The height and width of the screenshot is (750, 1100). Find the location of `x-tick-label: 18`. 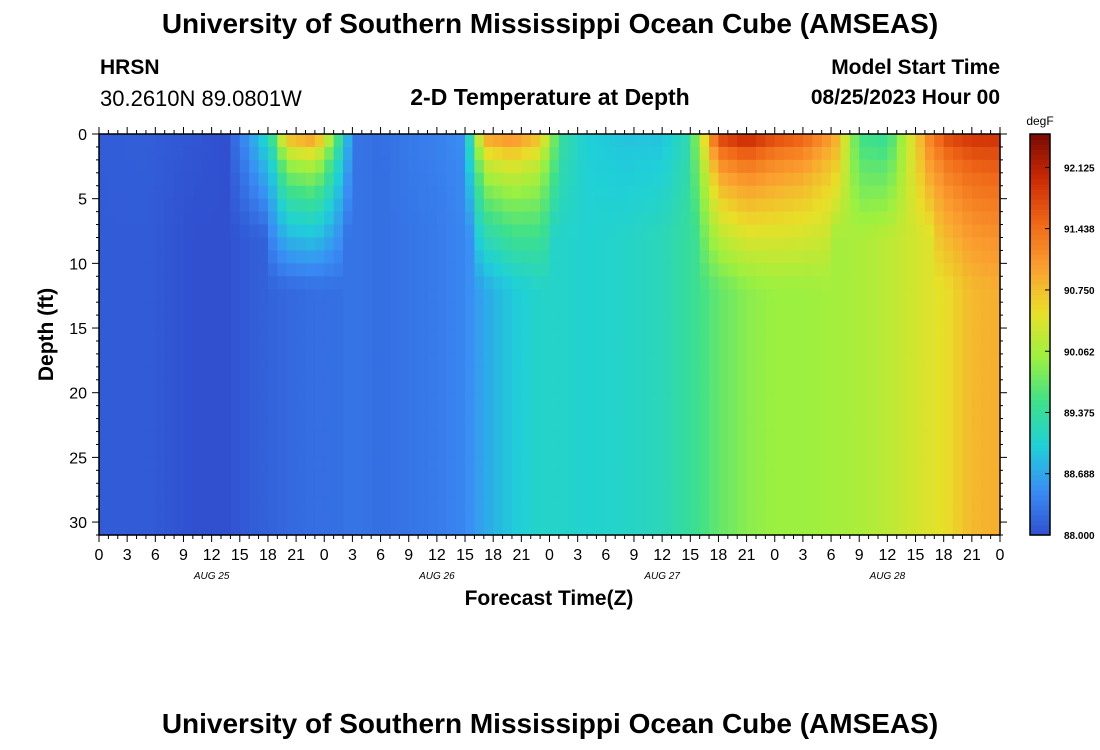

x-tick-label: 18 is located at coordinates (493, 555).